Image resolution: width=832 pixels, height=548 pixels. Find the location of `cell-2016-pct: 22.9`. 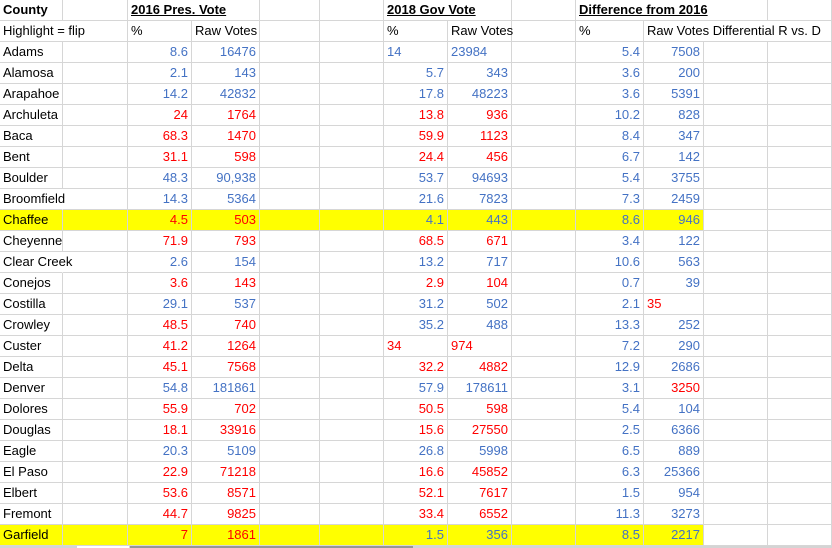

cell-2016-pct: 22.9 is located at coordinates (160, 472).